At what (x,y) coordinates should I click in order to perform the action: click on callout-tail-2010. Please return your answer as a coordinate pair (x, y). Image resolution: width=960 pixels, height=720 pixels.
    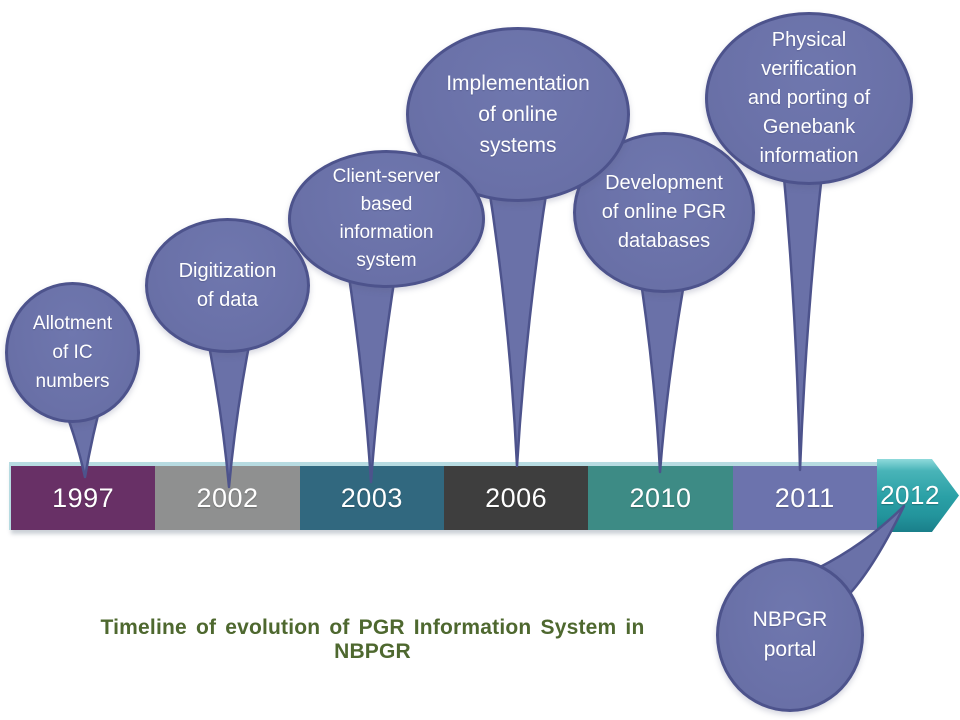
    Looking at the image, I should click on (663, 363).